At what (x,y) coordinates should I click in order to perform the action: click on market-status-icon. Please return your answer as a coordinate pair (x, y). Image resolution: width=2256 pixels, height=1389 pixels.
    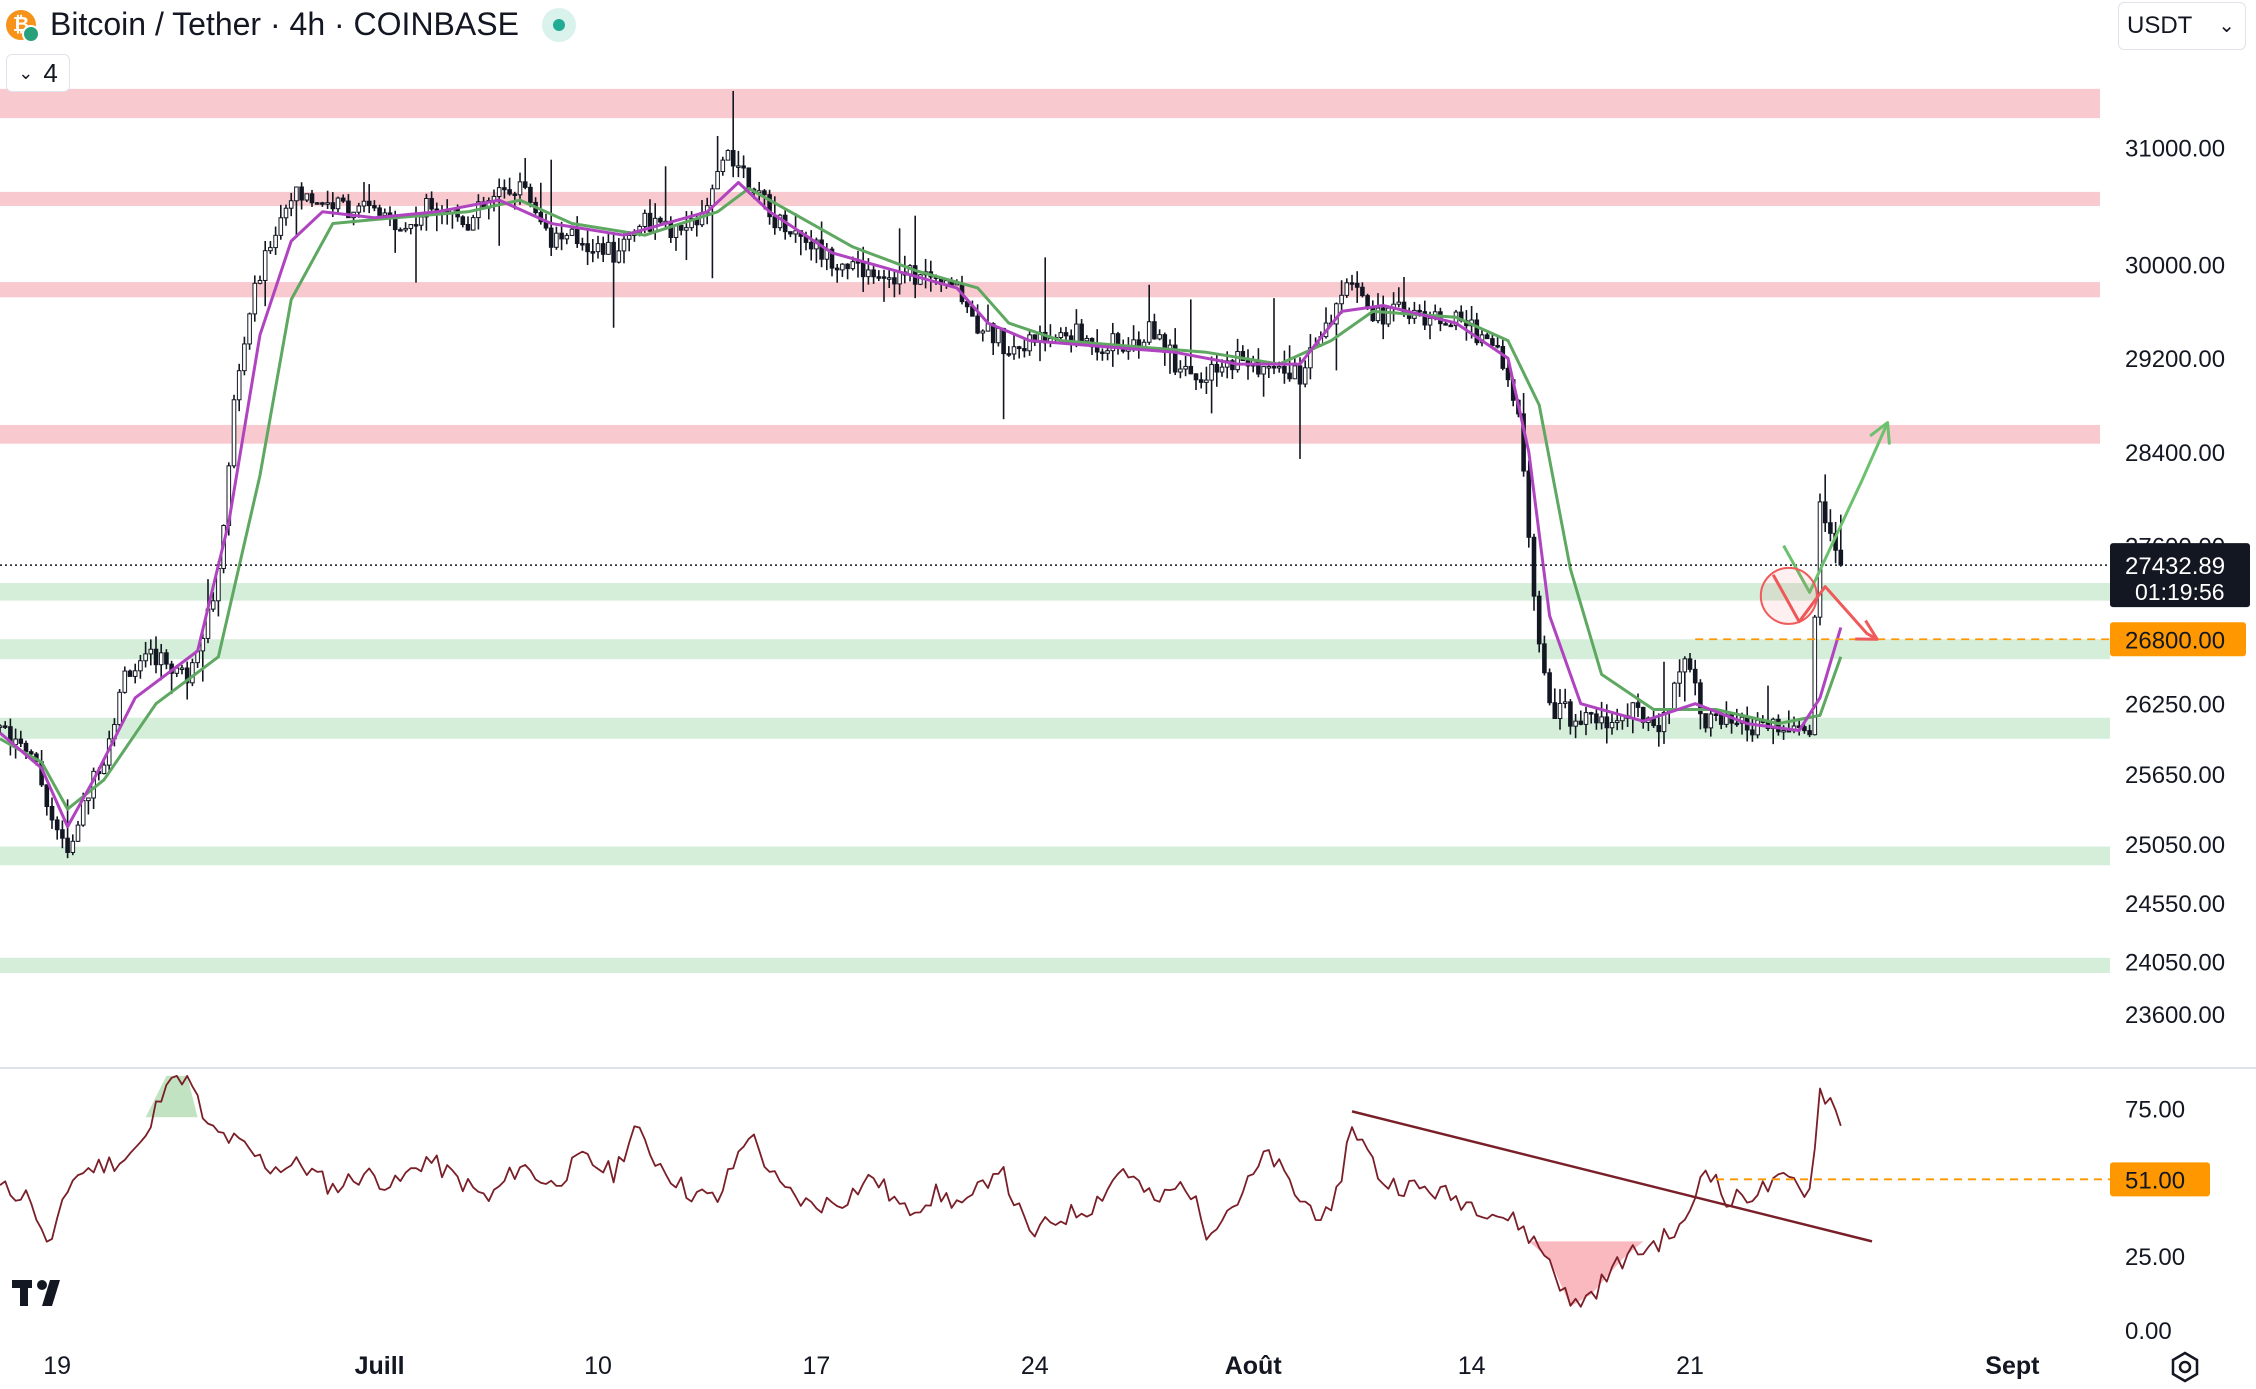
    Looking at the image, I should click on (559, 25).